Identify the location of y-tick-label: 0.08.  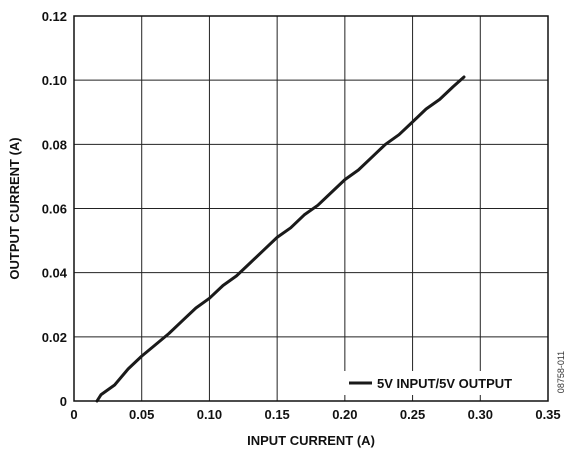
(54, 144).